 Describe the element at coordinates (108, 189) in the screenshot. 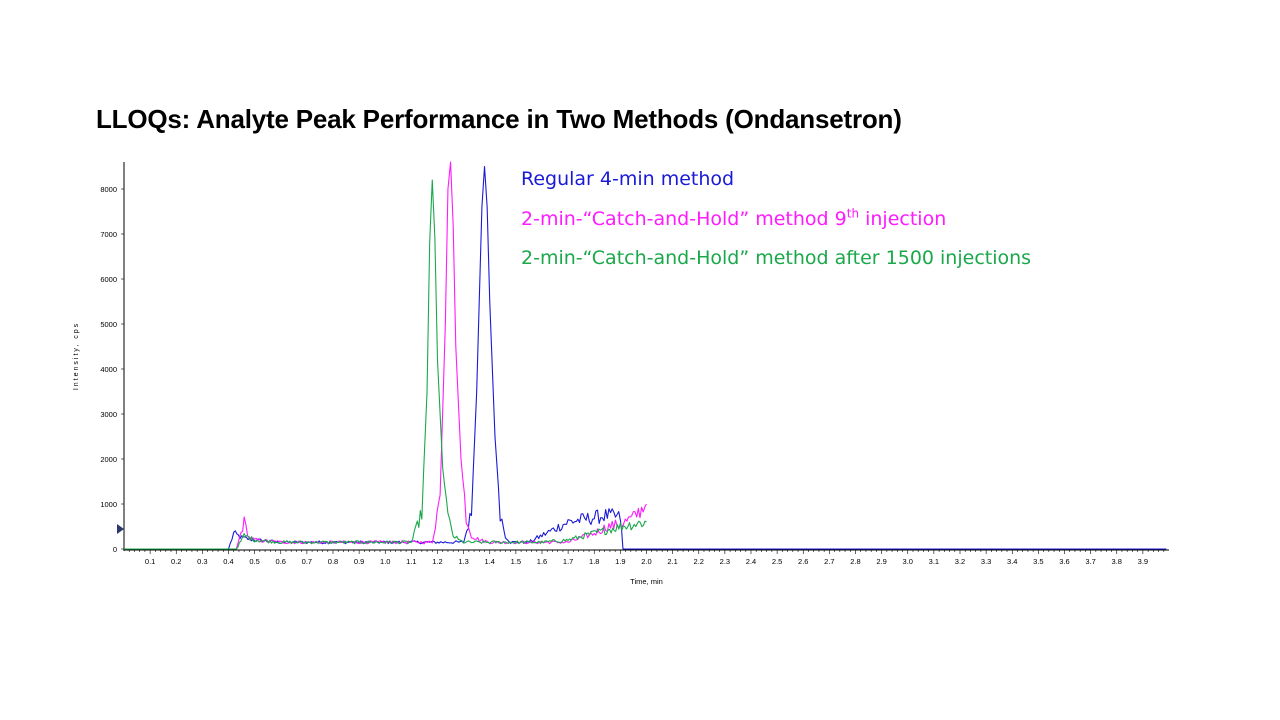

I see `y-tick-label: 8000` at that location.